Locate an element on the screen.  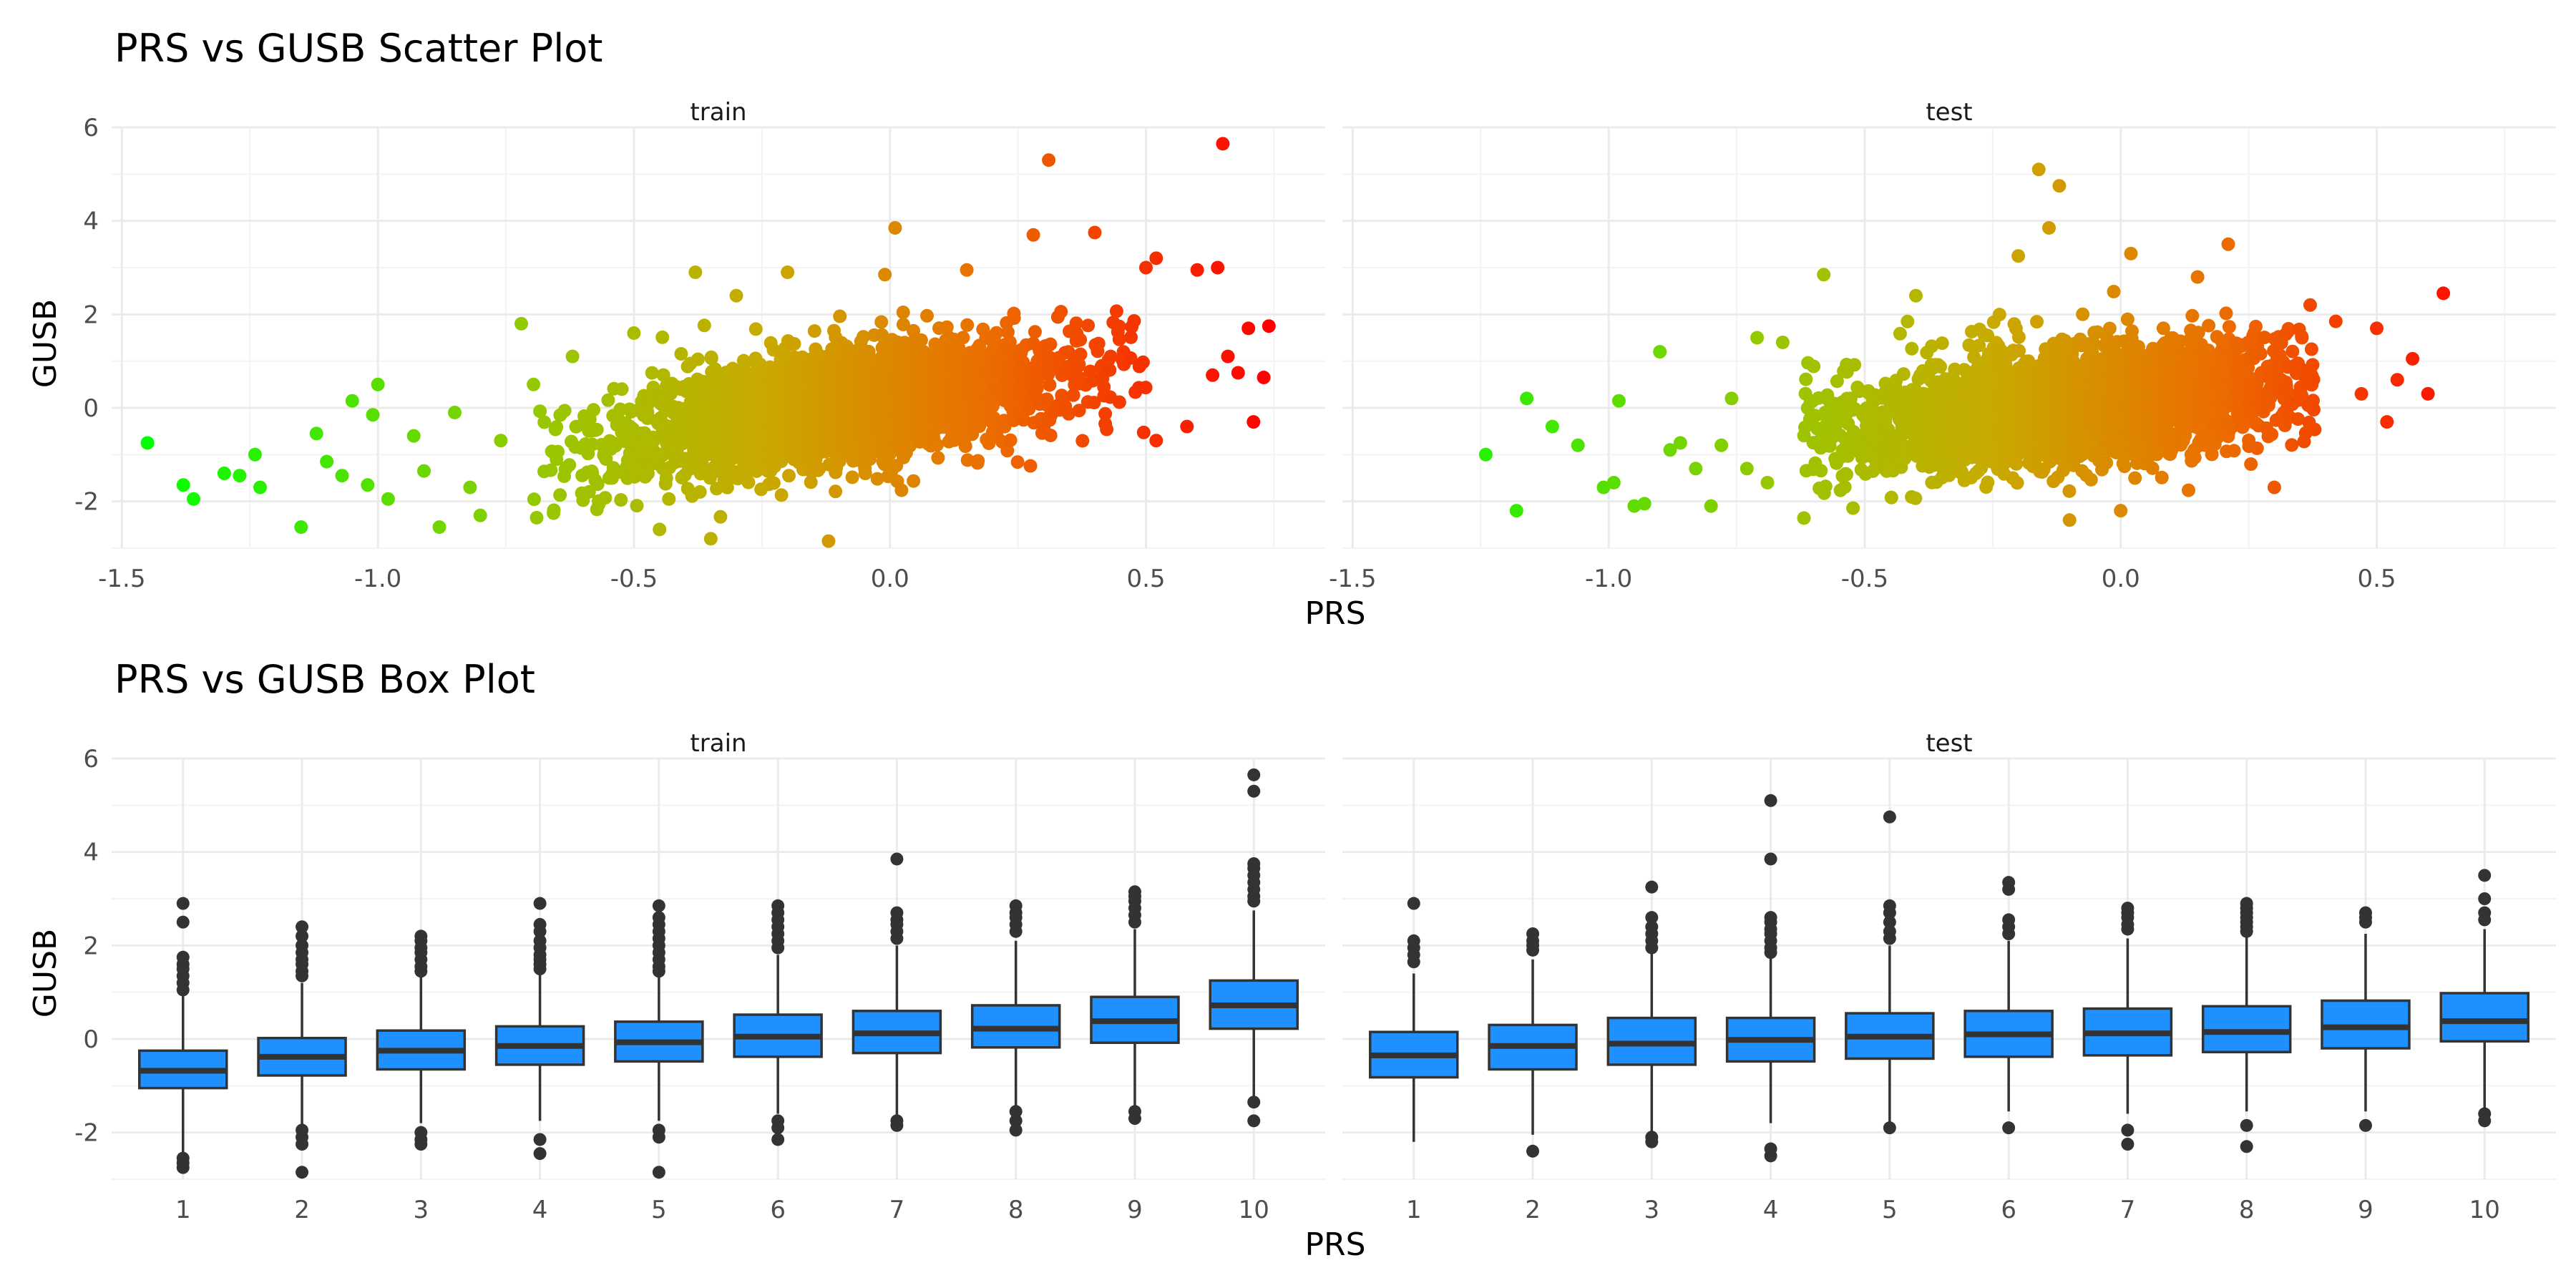
x-tick-label: -1.0 is located at coordinates (377, 579).